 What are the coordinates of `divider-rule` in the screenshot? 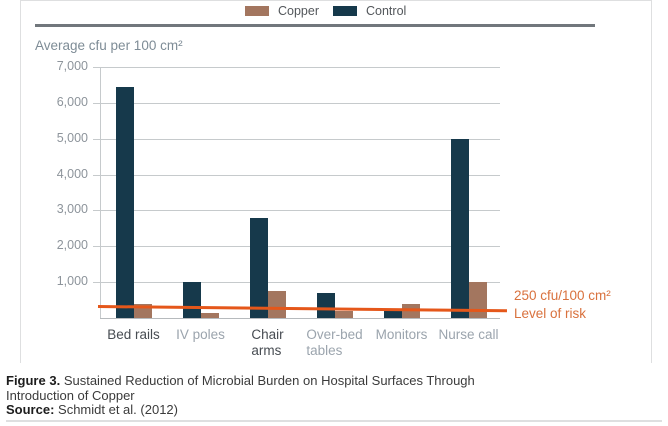 It's located at (315, 25).